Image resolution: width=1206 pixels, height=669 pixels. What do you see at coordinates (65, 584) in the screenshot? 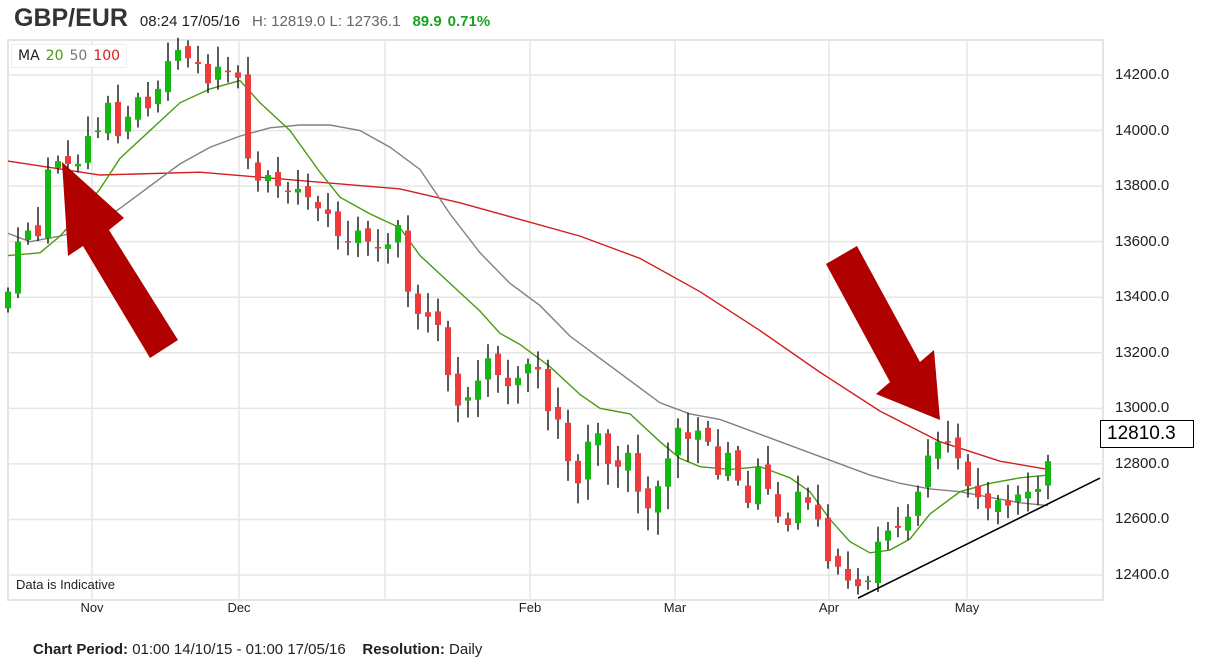
I see `data-indicative-note: Data is Indicative` at bounding box center [65, 584].